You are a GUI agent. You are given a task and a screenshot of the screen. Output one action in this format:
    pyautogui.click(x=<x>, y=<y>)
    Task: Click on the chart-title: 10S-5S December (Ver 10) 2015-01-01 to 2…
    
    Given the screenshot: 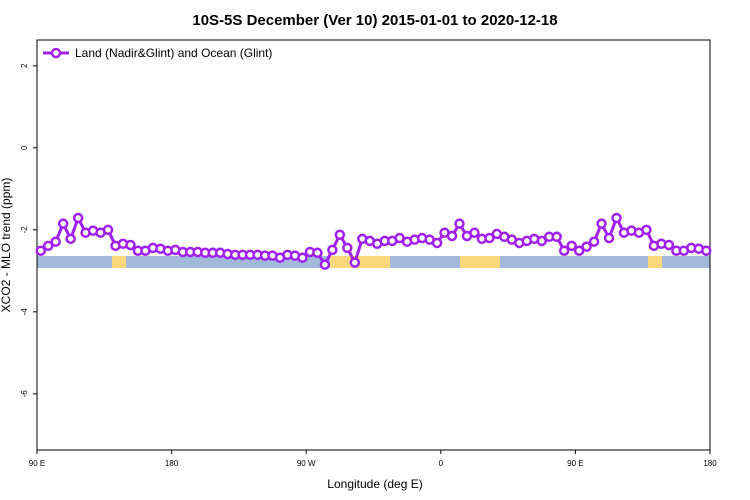 What is the action you would take?
    pyautogui.click(x=374, y=20)
    